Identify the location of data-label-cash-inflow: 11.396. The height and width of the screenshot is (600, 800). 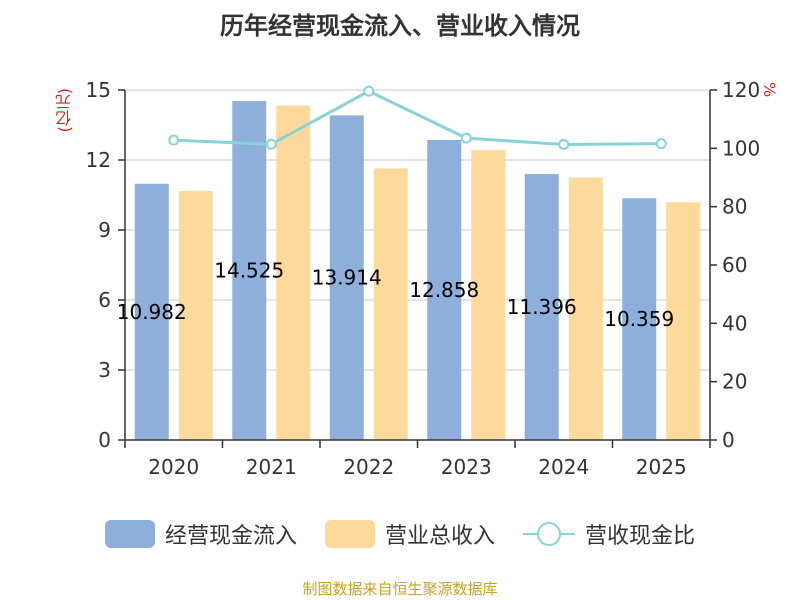
(542, 307).